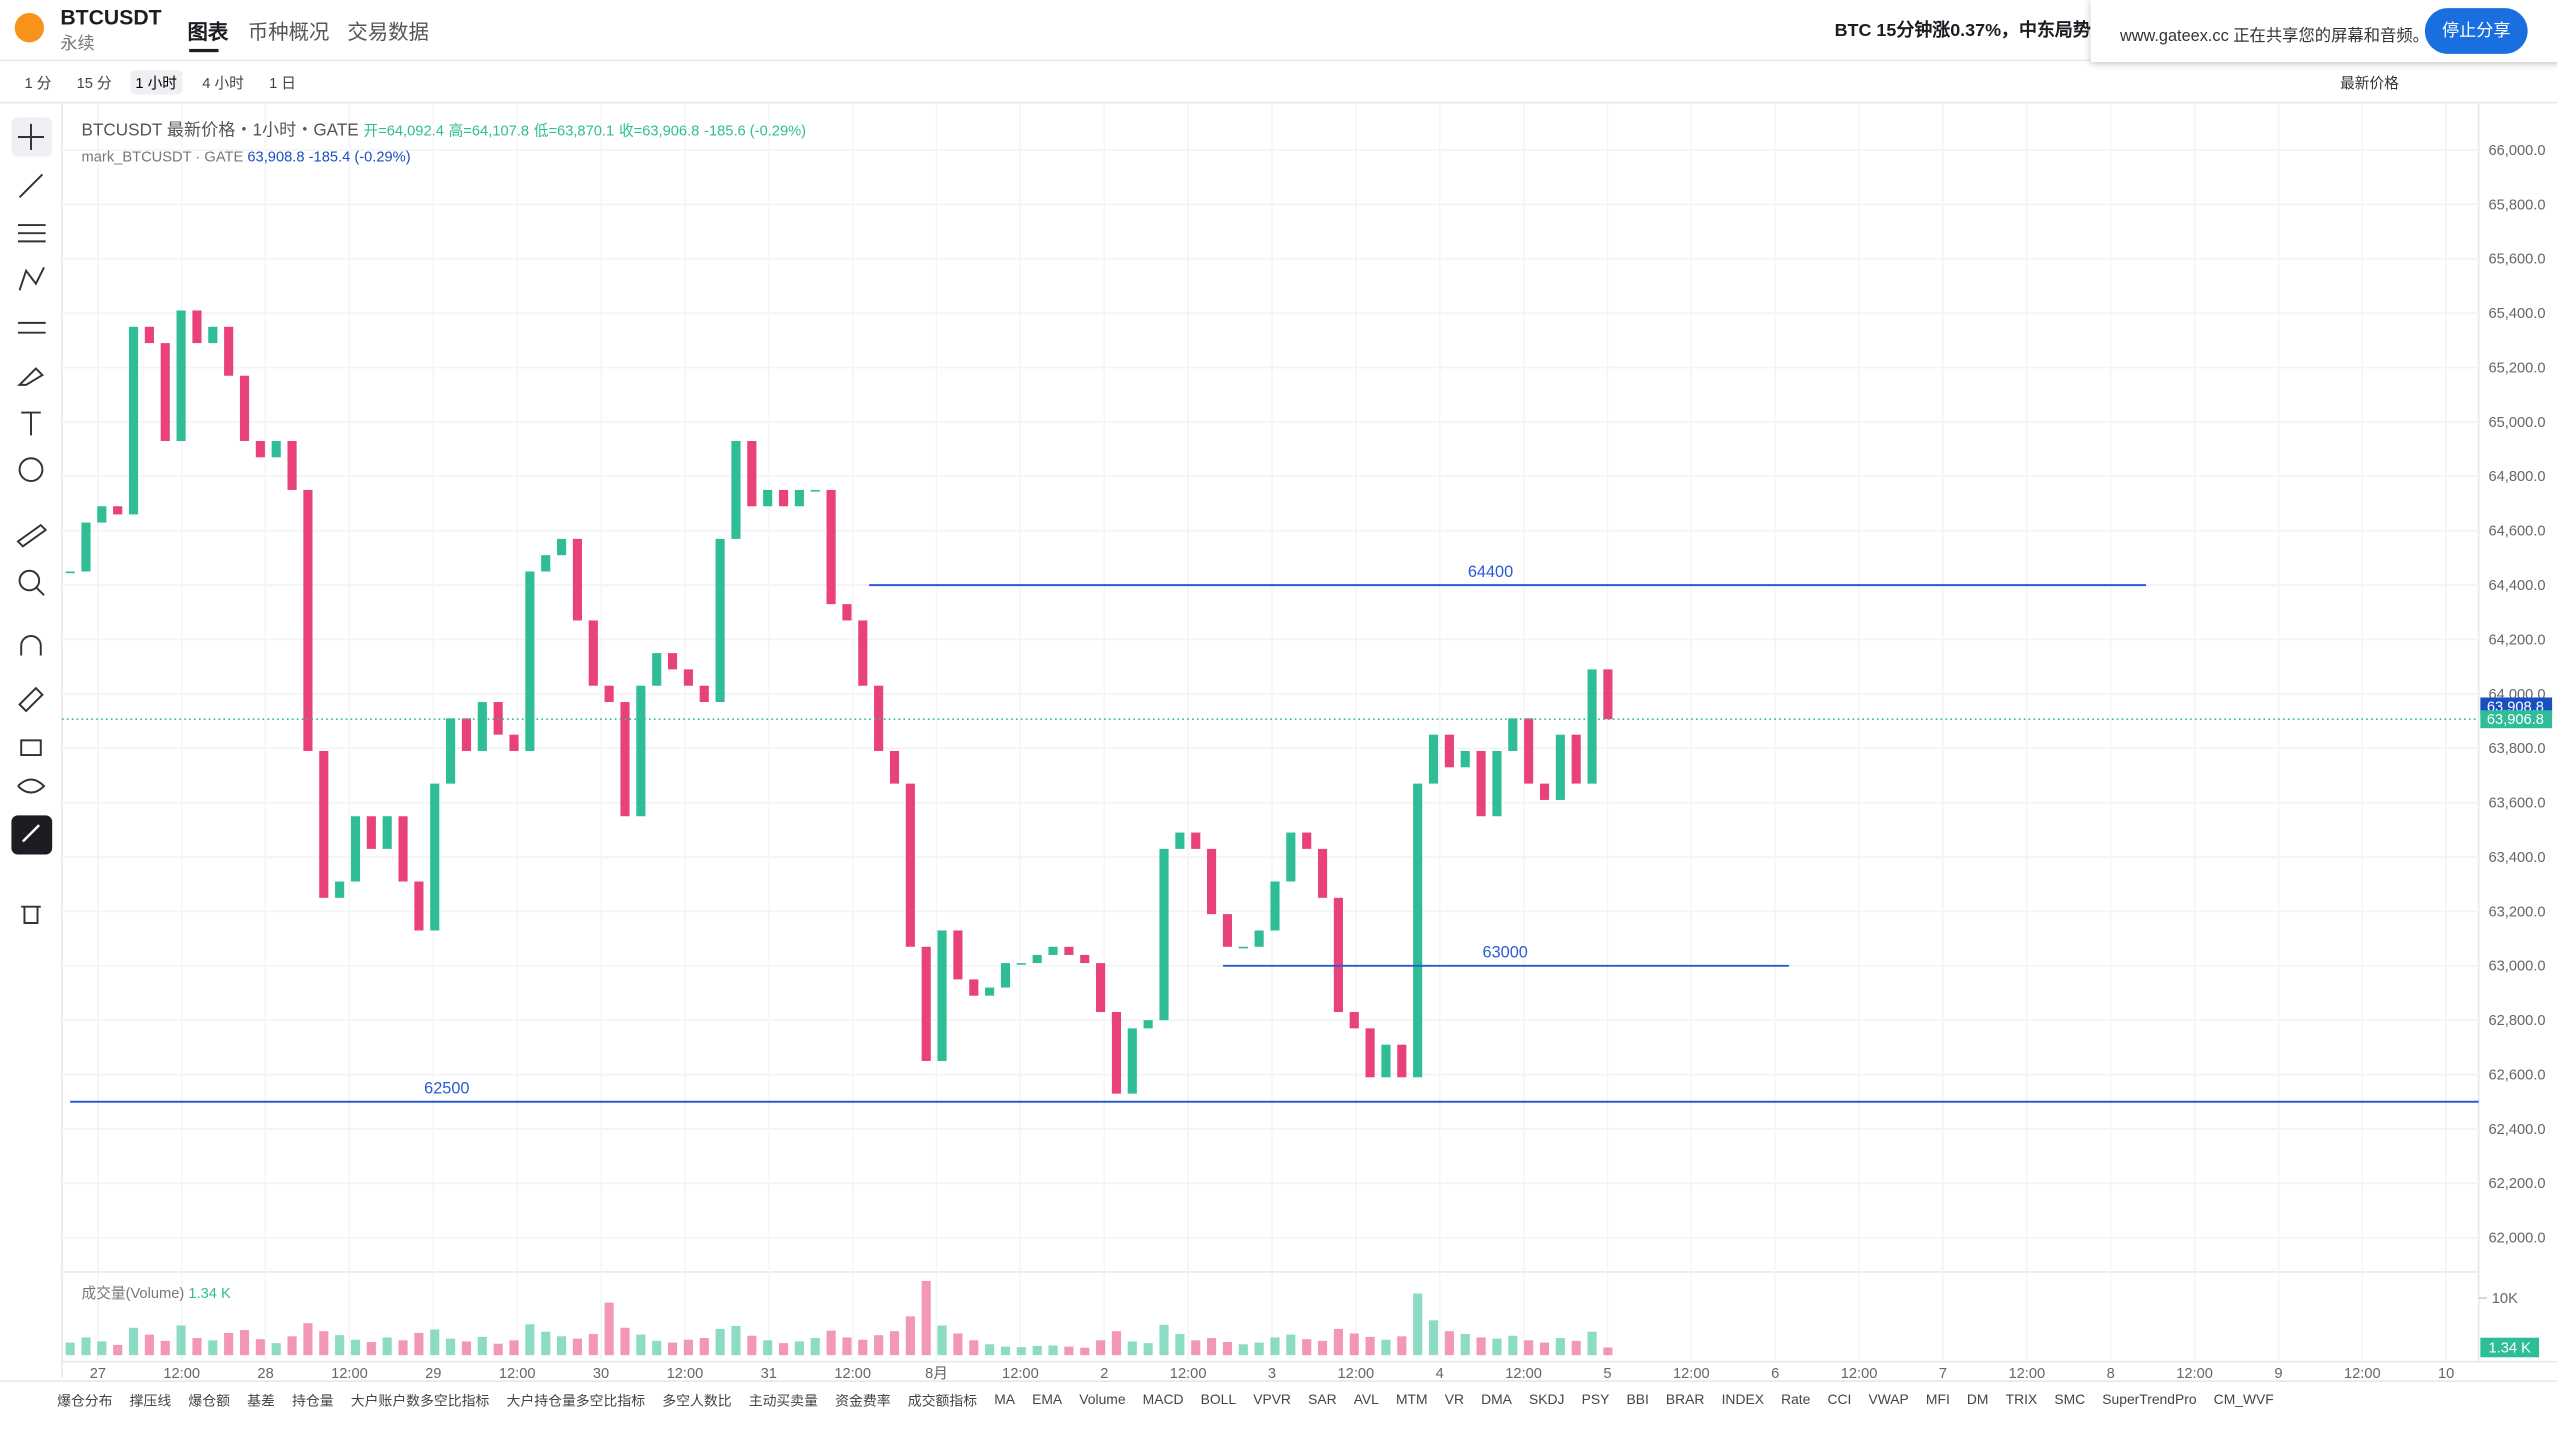 Image resolution: width=2557 pixels, height=1437 pixels. Describe the element at coordinates (38, 83) in the screenshot. I see `interval: 1 分` at that location.